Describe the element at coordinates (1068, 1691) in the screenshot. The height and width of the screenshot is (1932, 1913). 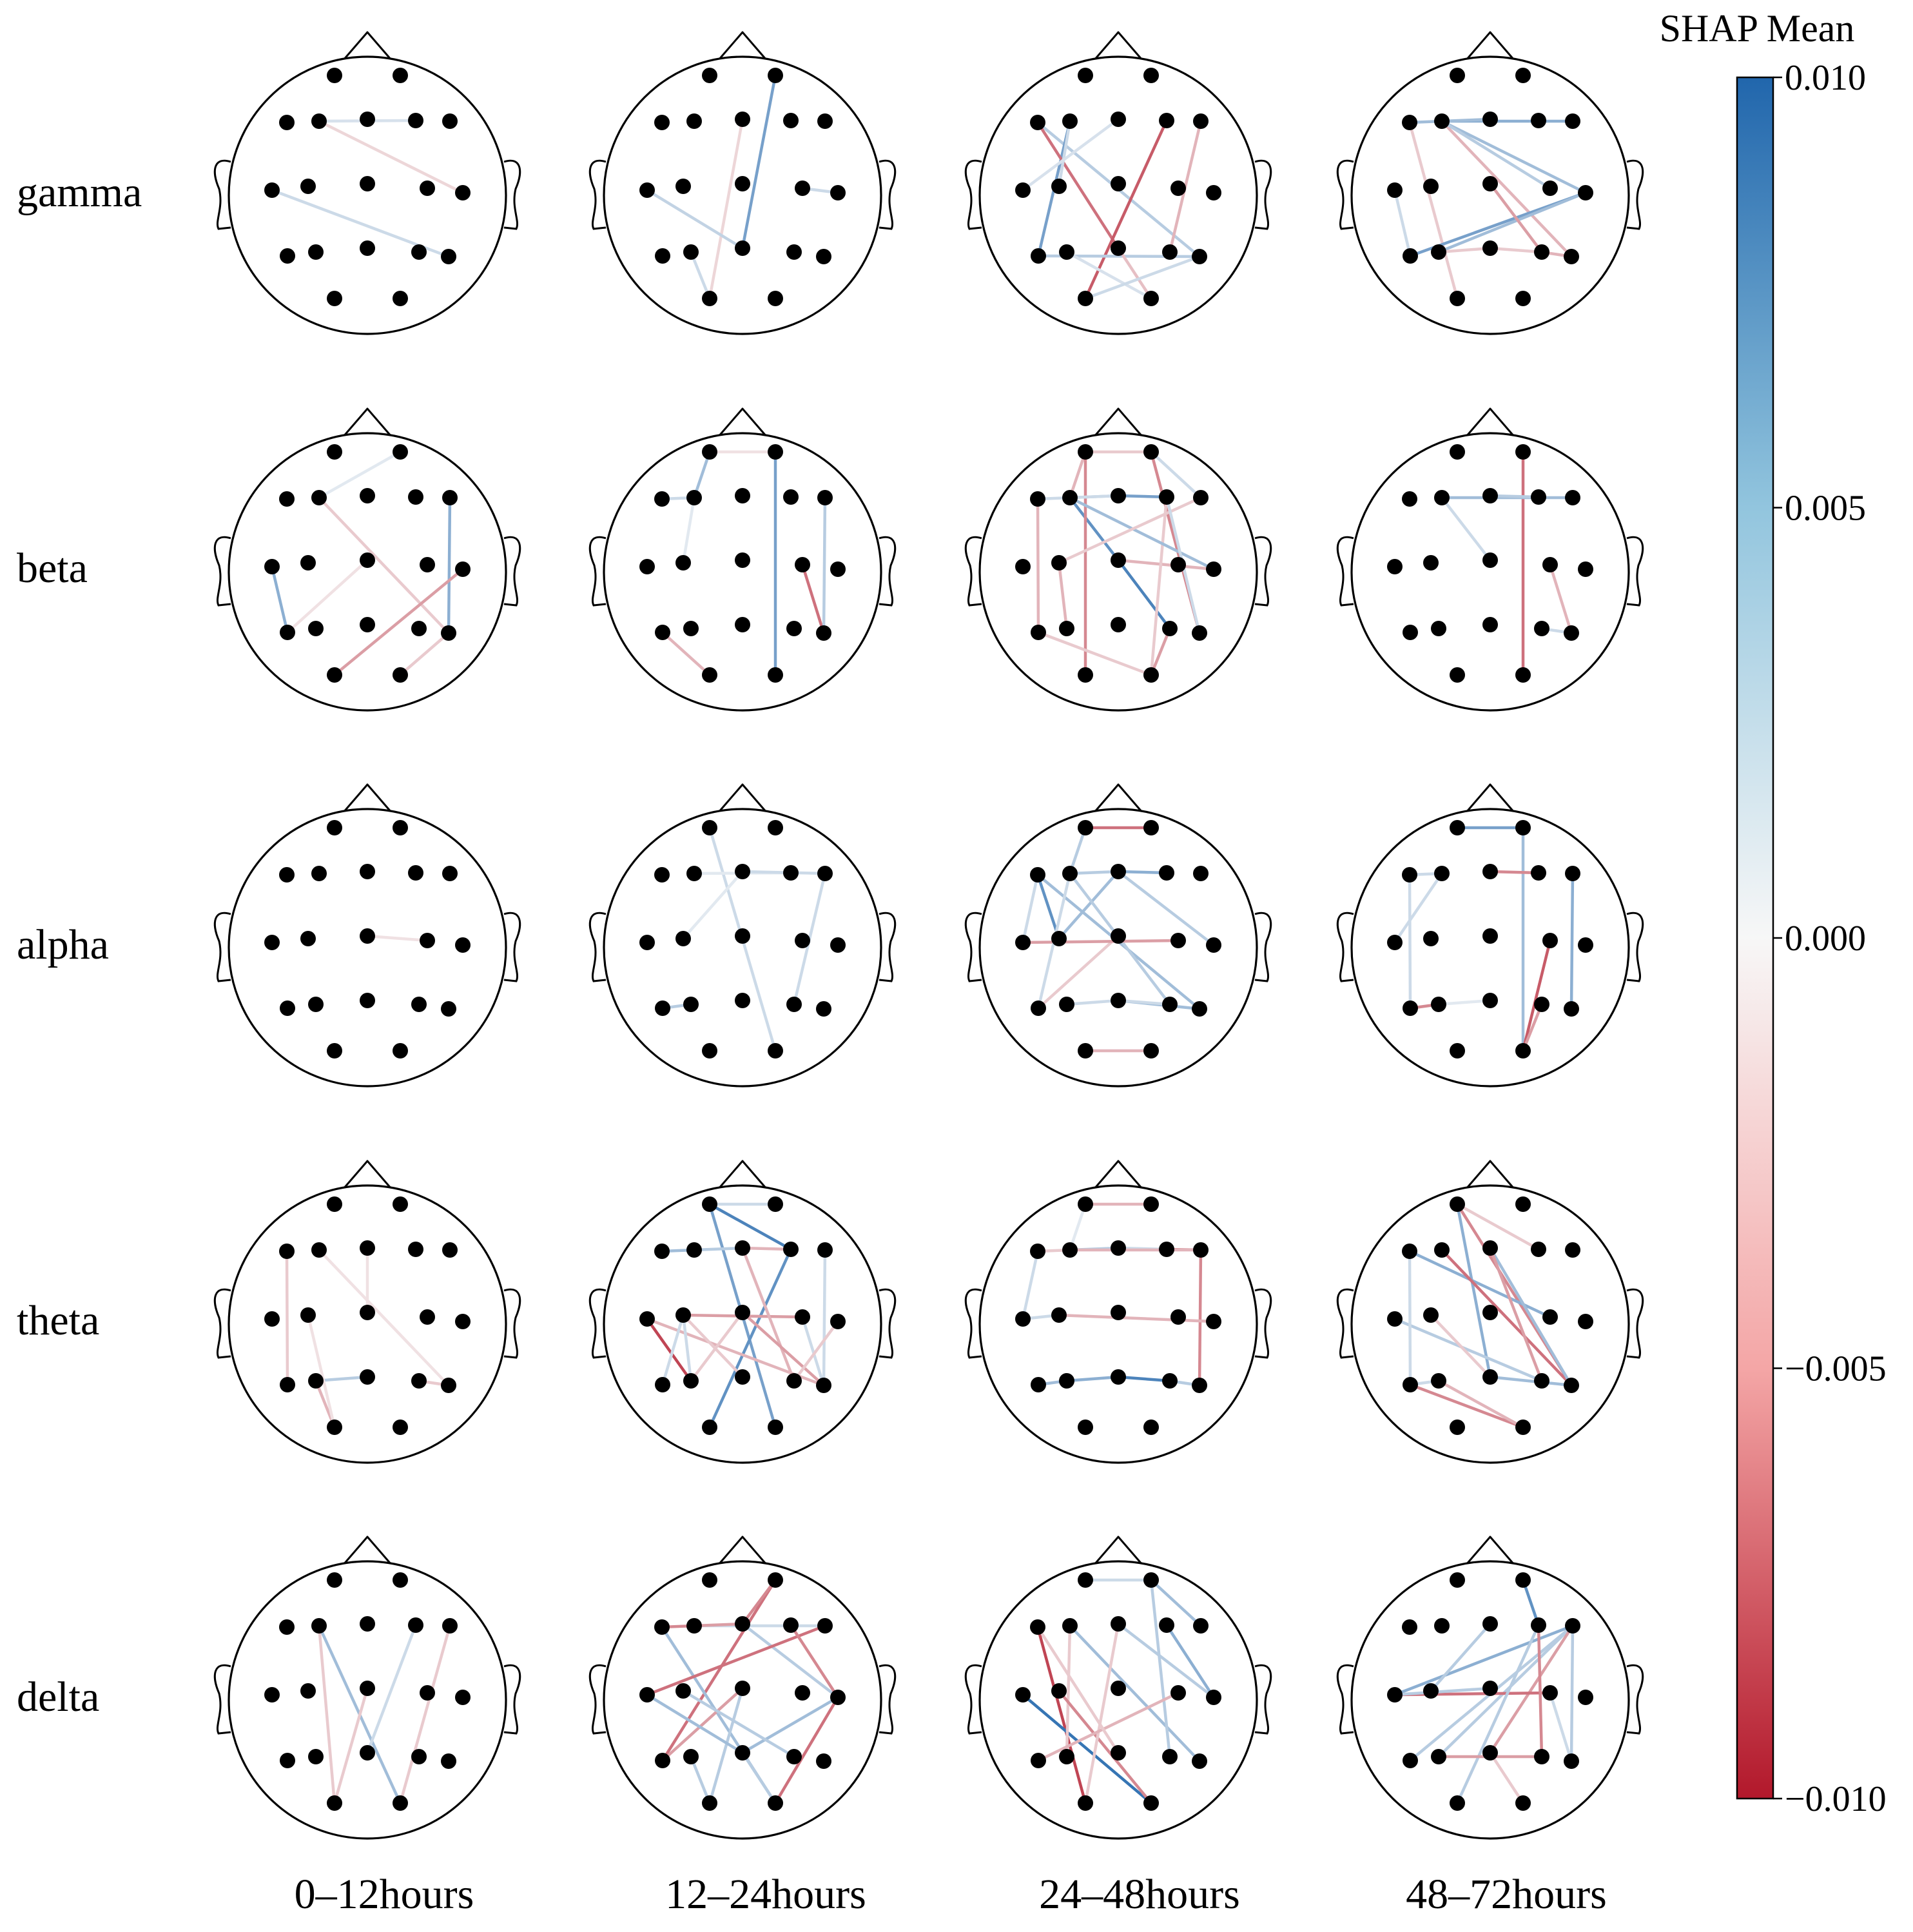
I see `connection-edge-F3-P3` at that location.